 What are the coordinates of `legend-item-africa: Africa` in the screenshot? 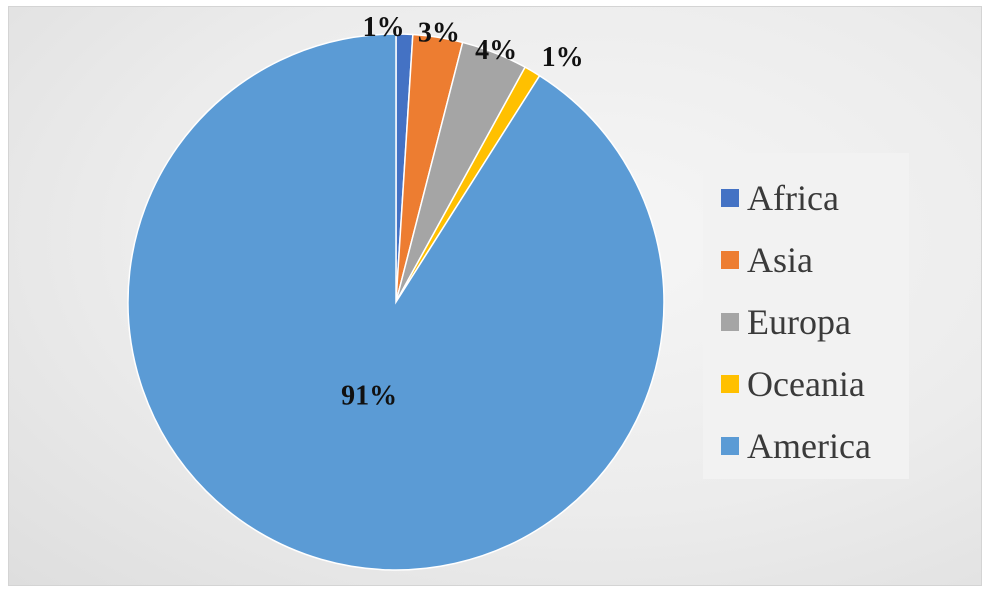 It's located at (815, 198).